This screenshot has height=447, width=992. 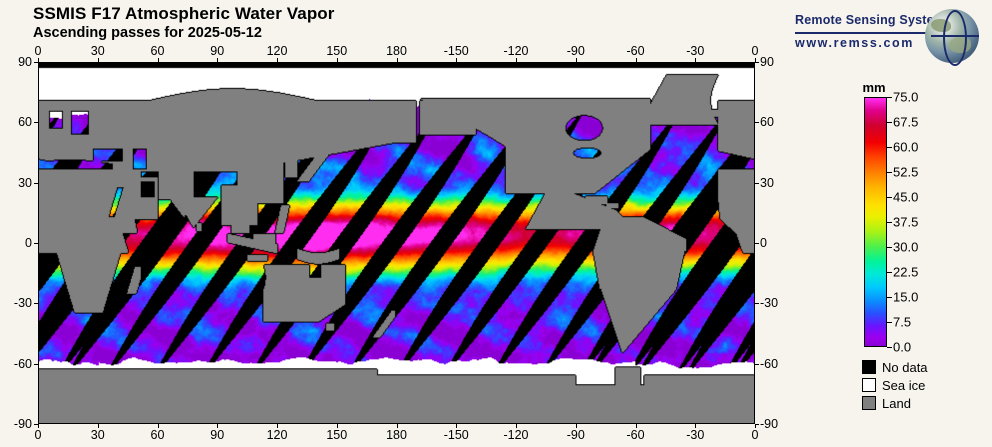 I want to click on page-title: SSMIS F17 Atmospheric Water Vapor, so click(x=184, y=13).